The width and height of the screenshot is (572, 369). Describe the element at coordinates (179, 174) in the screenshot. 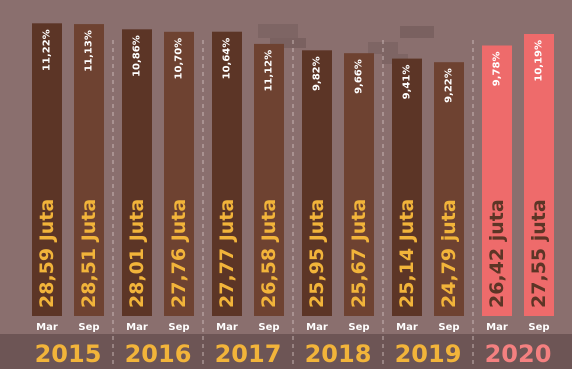

I see `bar-2016-sep` at that location.